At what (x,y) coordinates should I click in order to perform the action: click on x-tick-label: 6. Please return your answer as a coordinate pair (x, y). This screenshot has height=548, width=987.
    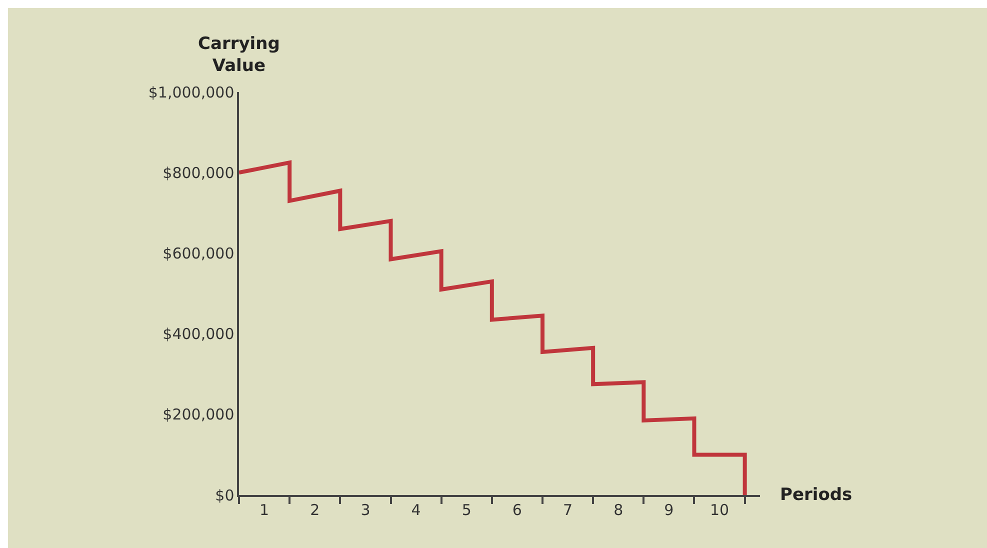
    Looking at the image, I should click on (517, 509).